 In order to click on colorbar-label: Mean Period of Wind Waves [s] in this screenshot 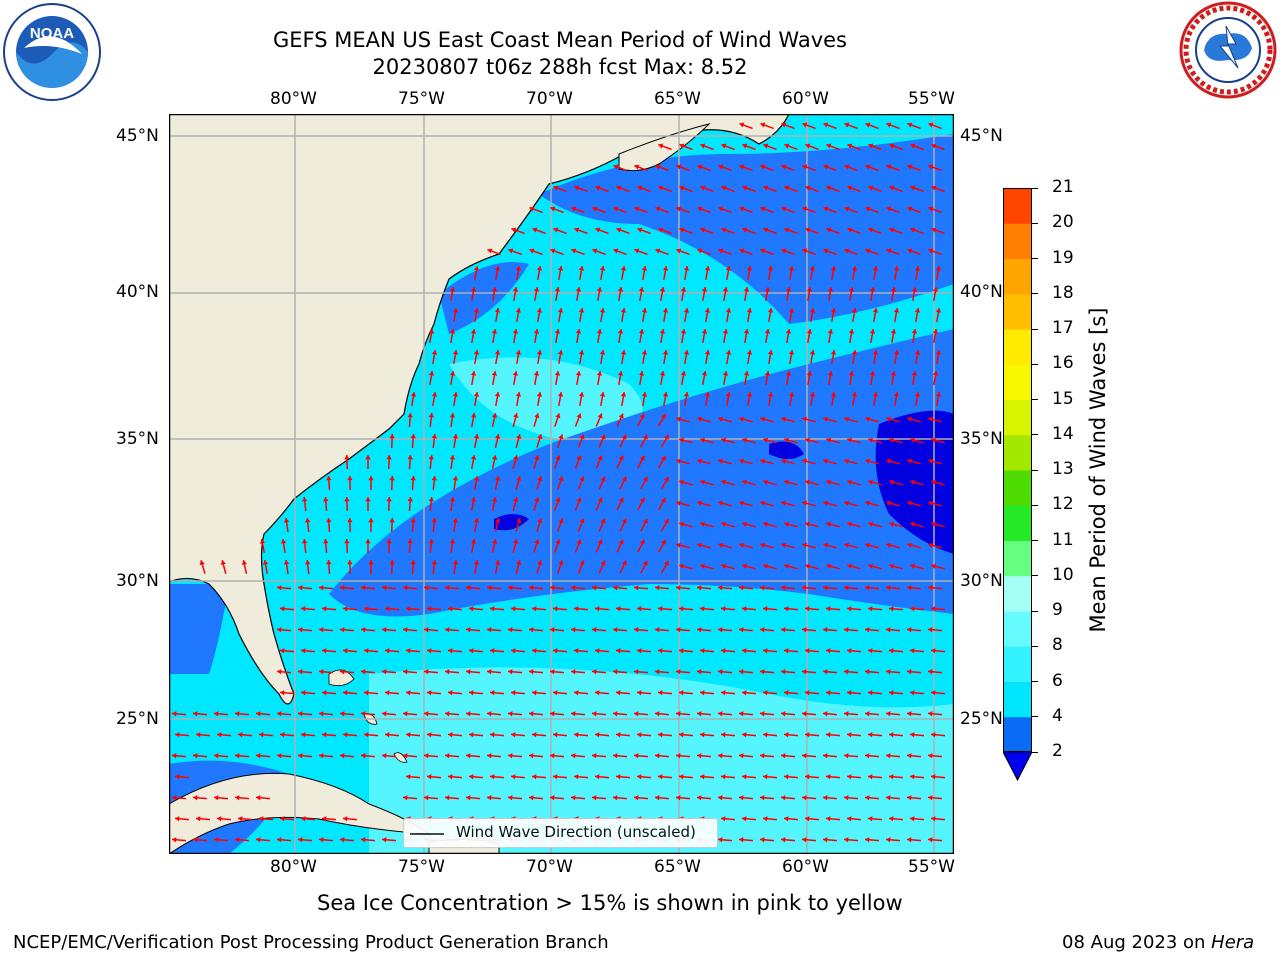, I will do `click(1098, 470)`.